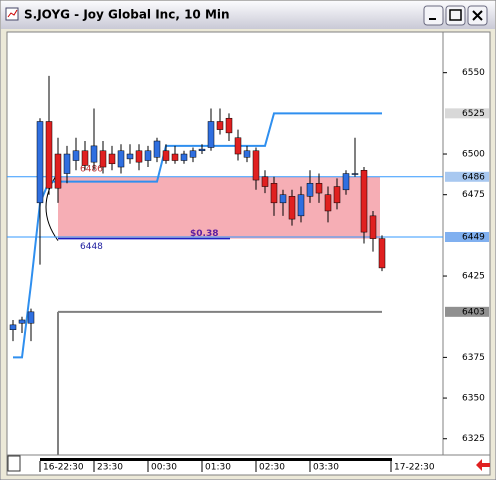 The width and height of the screenshot is (496, 480). I want to click on level-label: 6449, so click(473, 237).